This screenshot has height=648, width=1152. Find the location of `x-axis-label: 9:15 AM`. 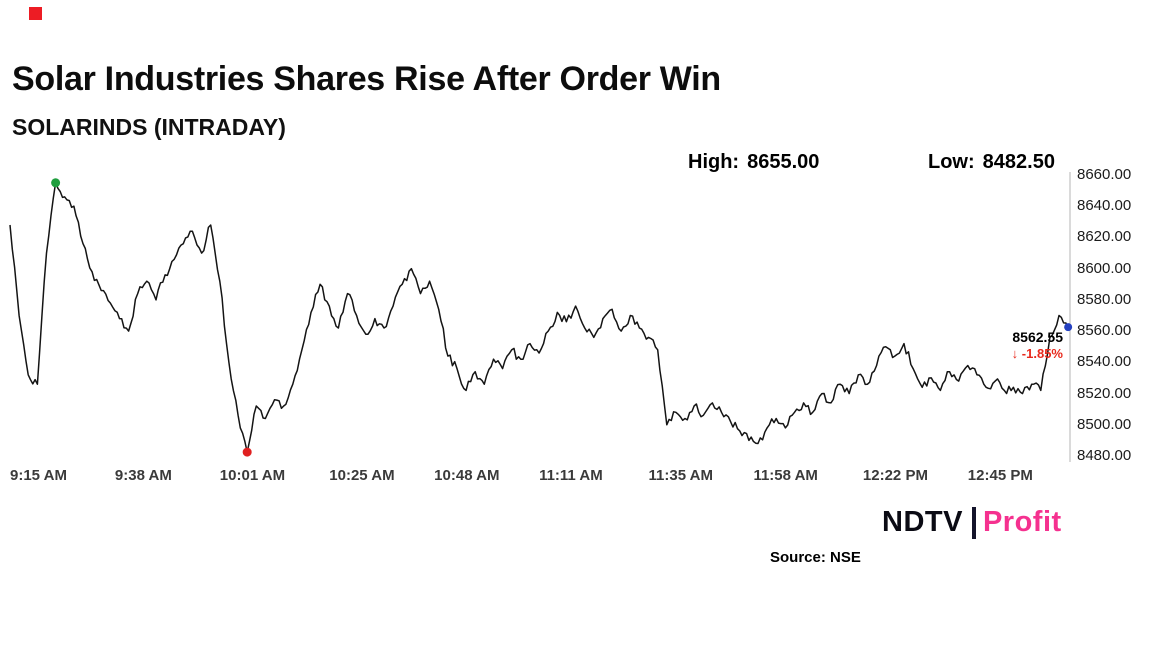

x-axis-label: 9:15 AM is located at coordinates (38, 475).